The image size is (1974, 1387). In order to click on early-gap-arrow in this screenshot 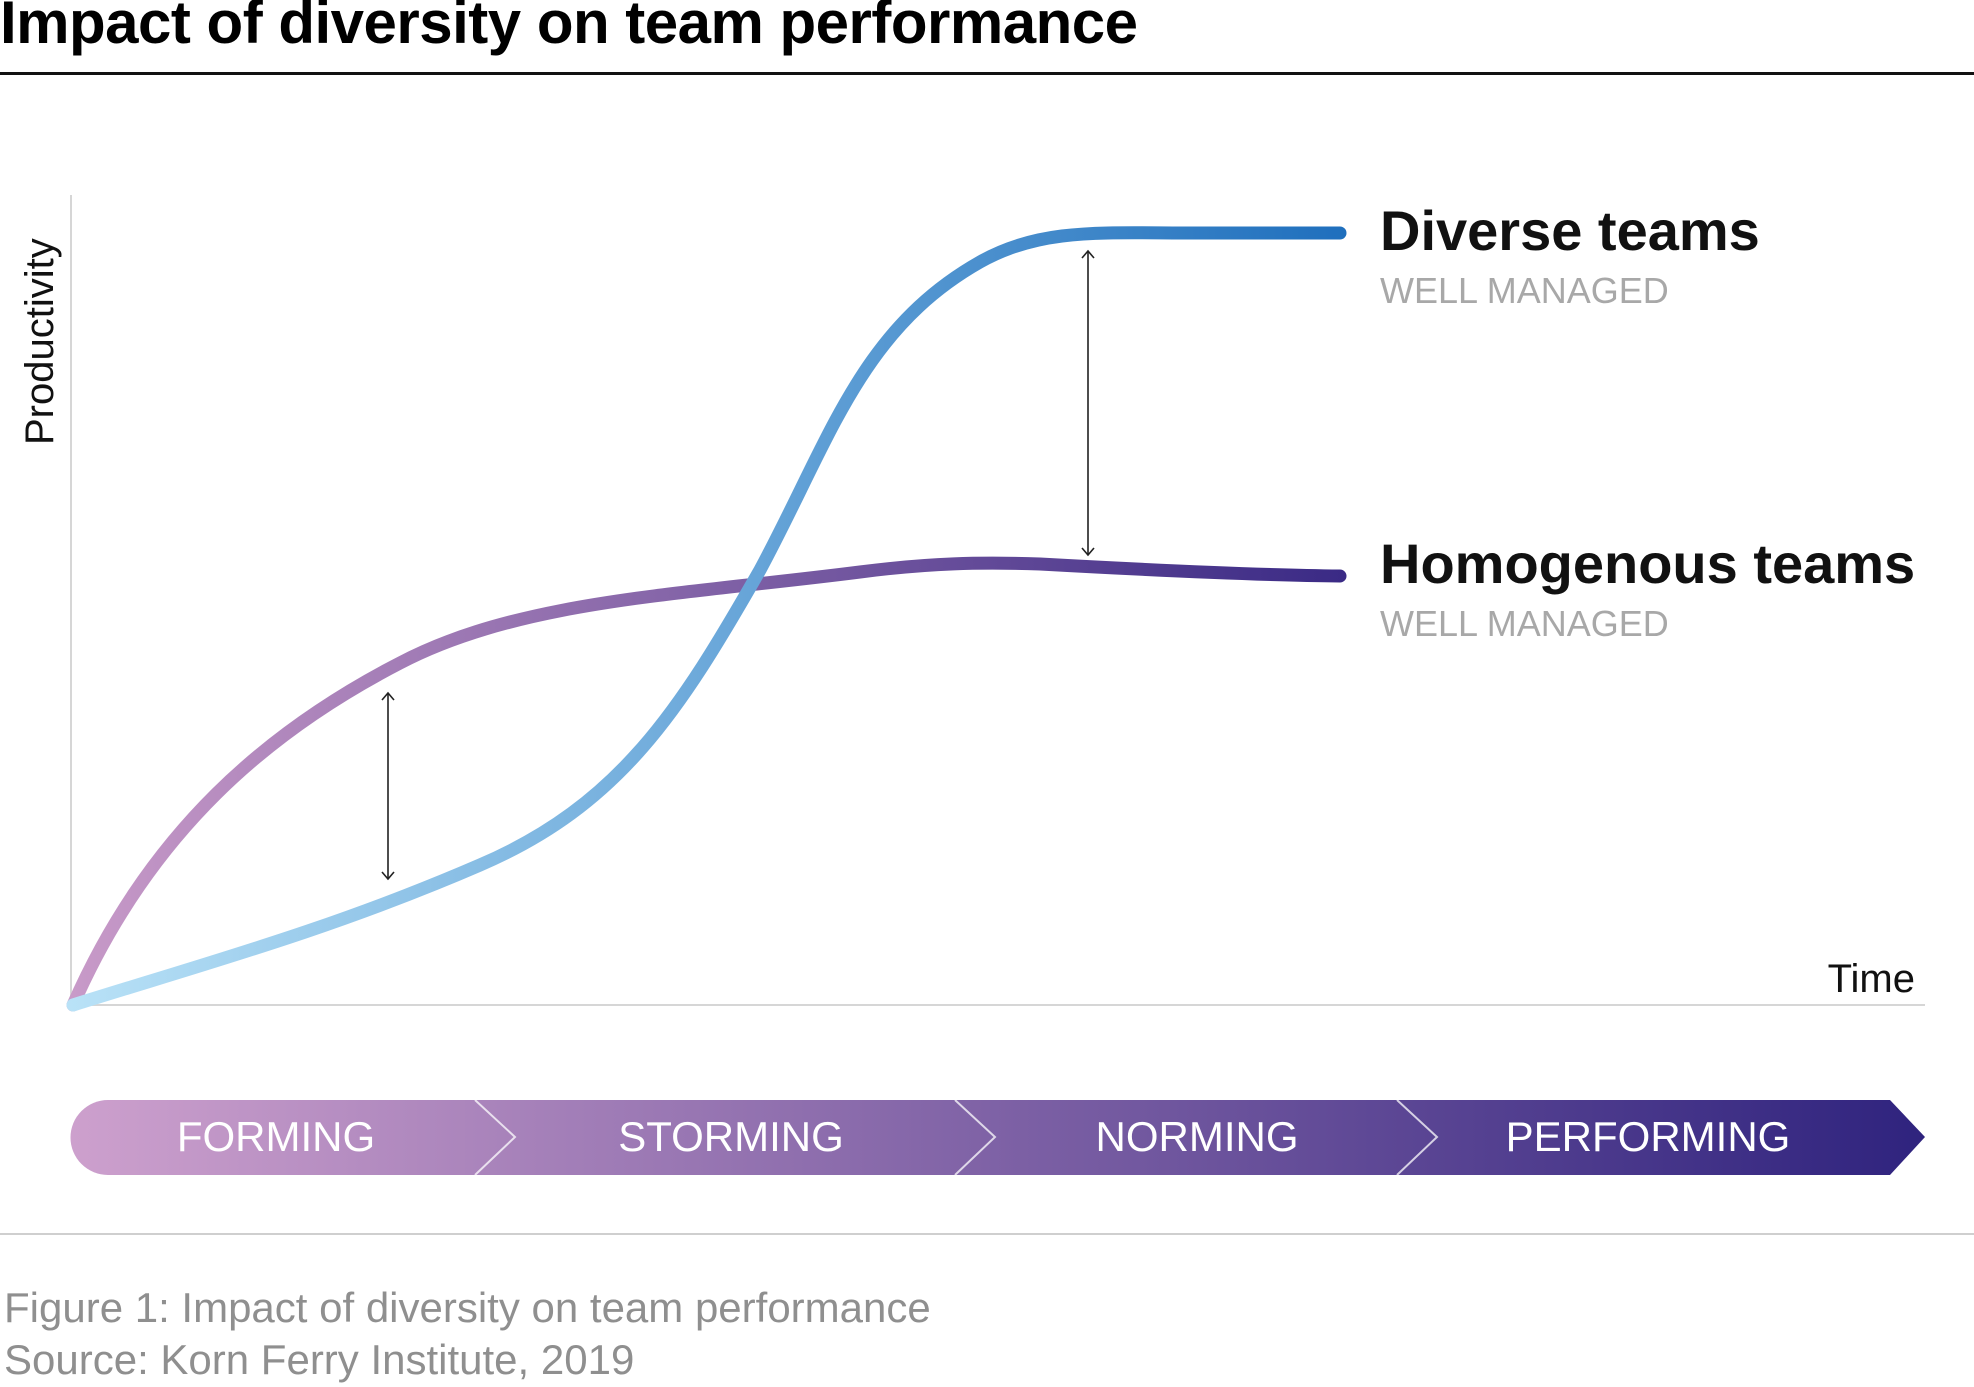, I will do `click(388, 786)`.